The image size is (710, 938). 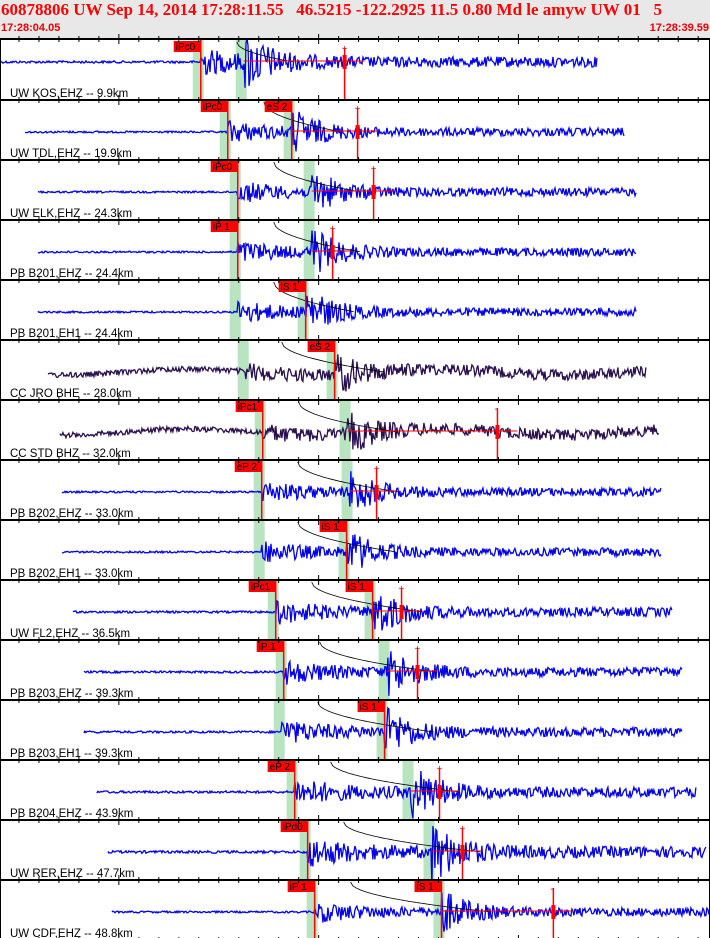 What do you see at coordinates (70, 454) in the screenshot?
I see `station-label: CC STD BHZ -- 32.0km` at bounding box center [70, 454].